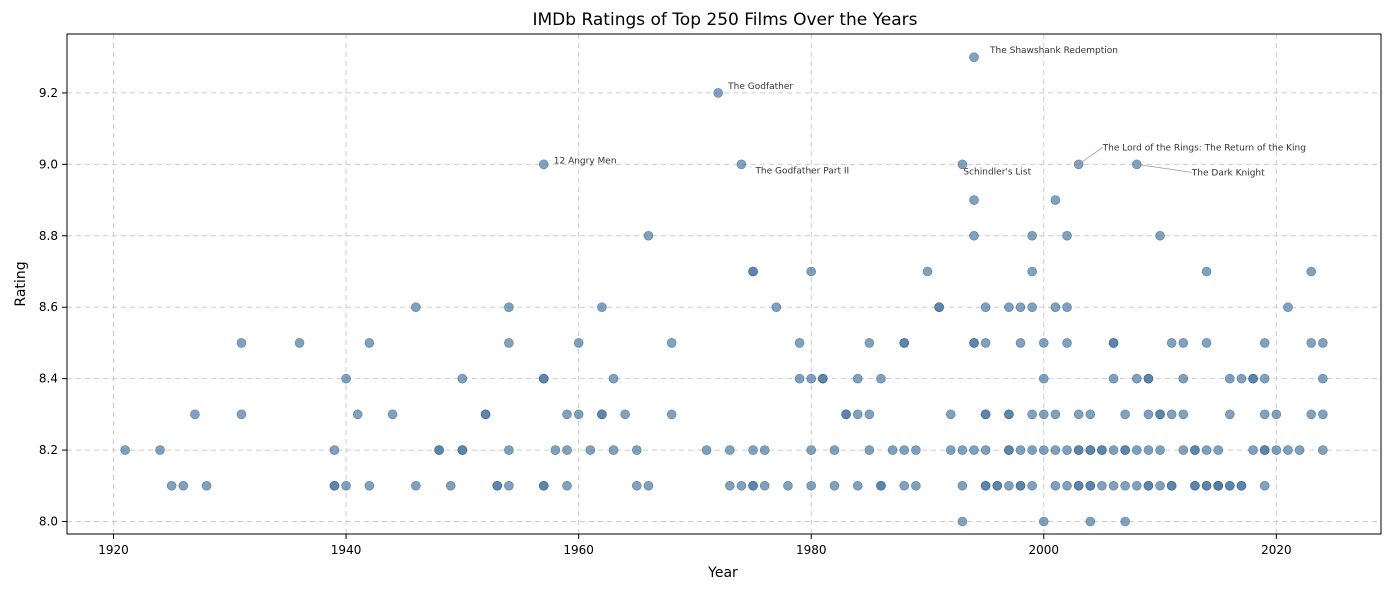 The width and height of the screenshot is (1389, 590). I want to click on annotation-label: The Godfather Part II, so click(801, 171).